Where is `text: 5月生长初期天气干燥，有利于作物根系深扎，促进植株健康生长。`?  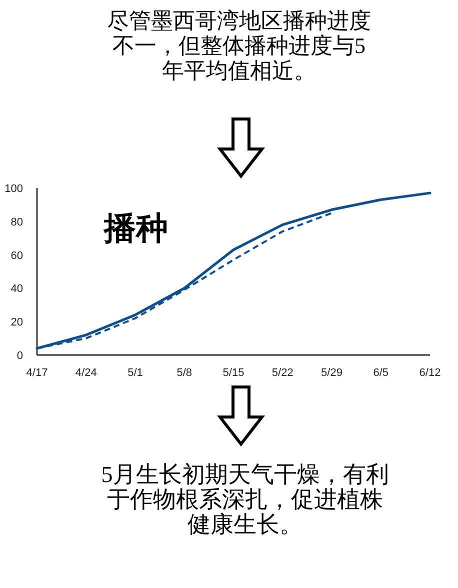
text: 5月生长初期天气干燥，有利于作物根系深扎，促进植株健康生长。 is located at coordinates (245, 499).